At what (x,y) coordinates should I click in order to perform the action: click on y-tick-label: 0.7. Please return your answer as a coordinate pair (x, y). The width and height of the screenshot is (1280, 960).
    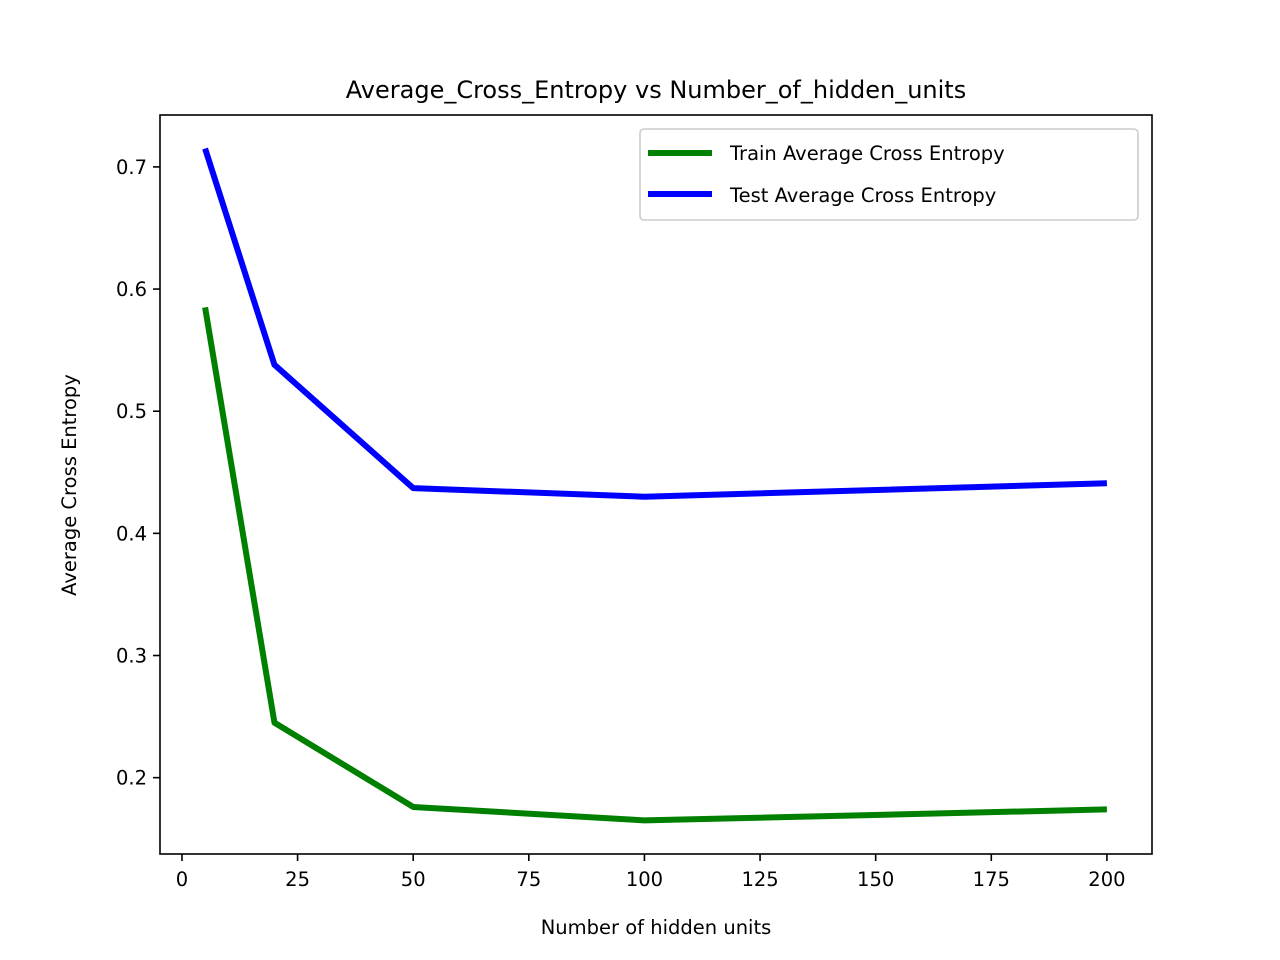
    Looking at the image, I should click on (131, 167).